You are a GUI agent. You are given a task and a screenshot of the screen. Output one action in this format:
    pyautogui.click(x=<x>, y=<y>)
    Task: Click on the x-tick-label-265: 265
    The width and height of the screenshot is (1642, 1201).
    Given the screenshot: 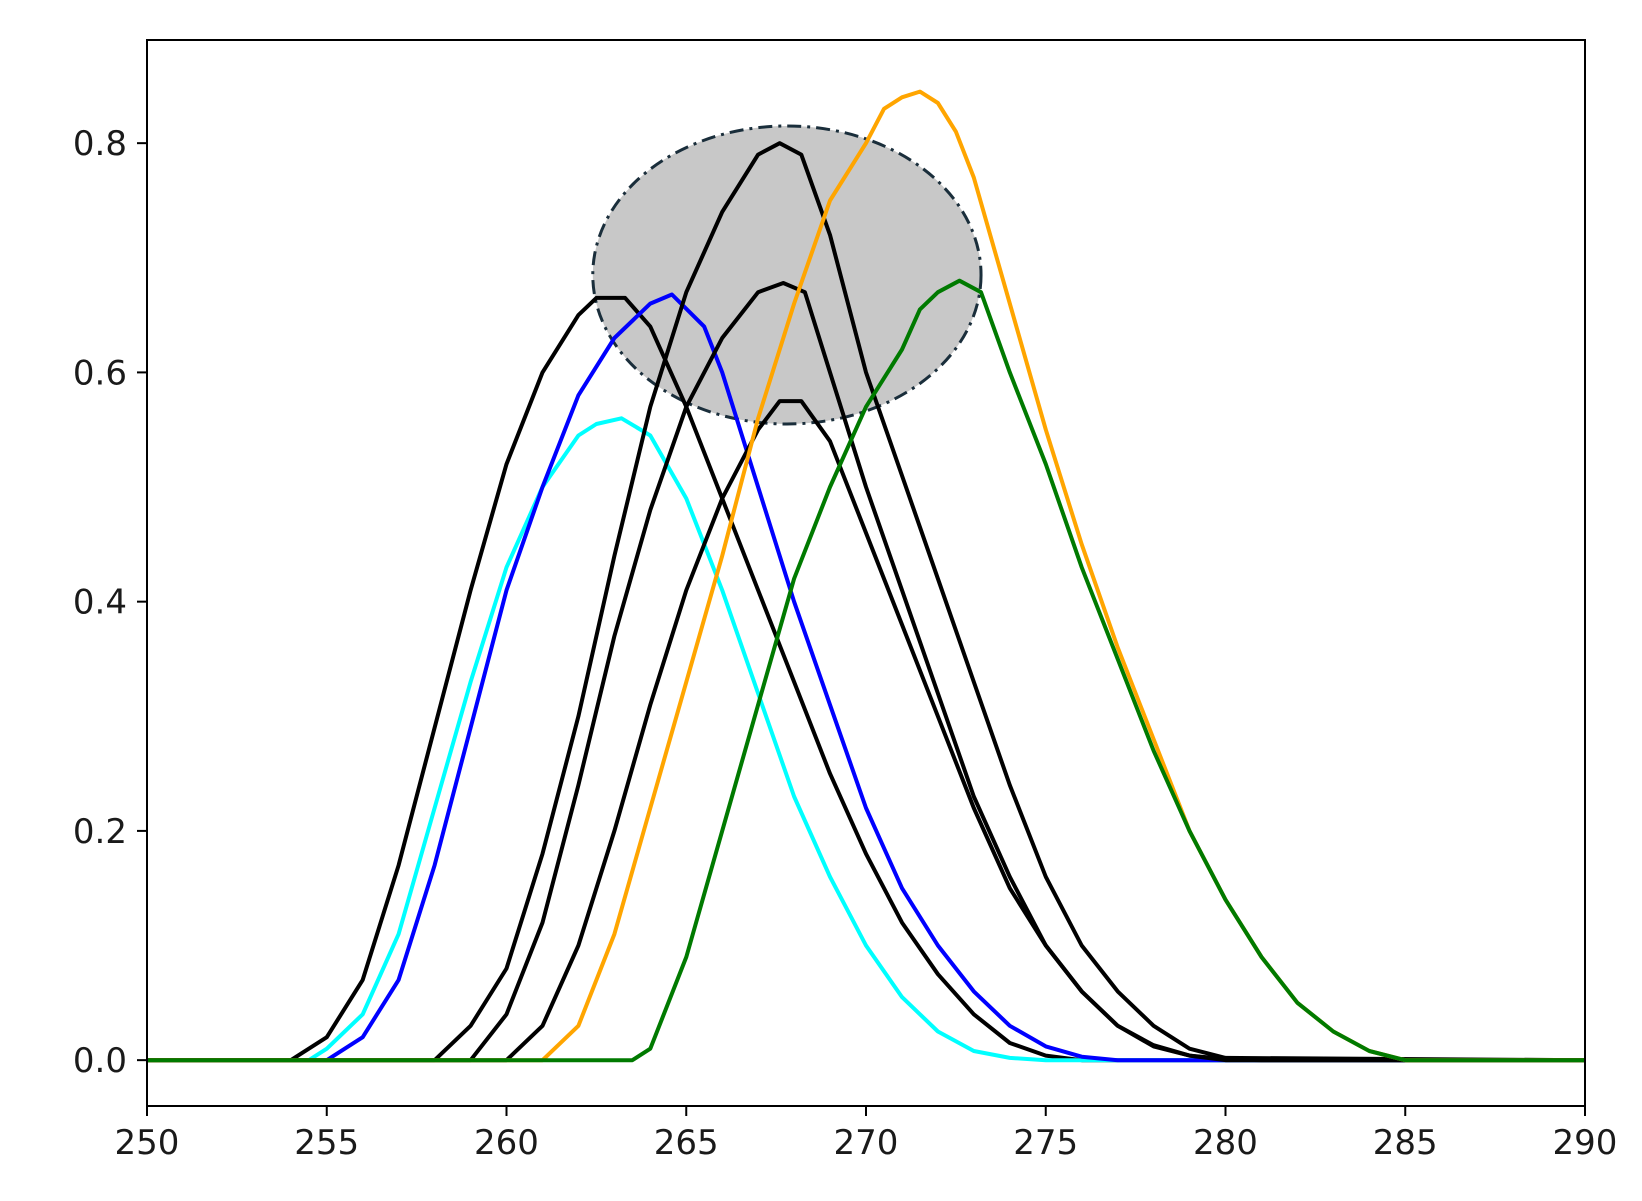 What is the action you would take?
    pyautogui.click(x=686, y=1143)
    